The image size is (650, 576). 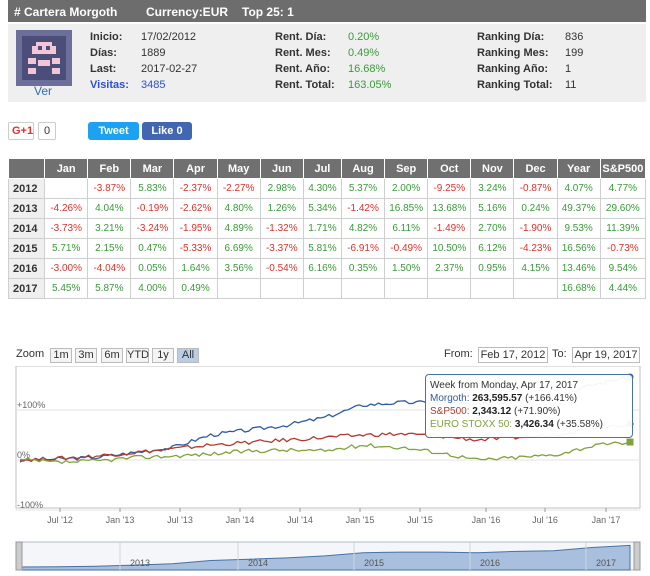 I want to click on from-date-input: Feb 17, 2012, so click(x=513, y=355).